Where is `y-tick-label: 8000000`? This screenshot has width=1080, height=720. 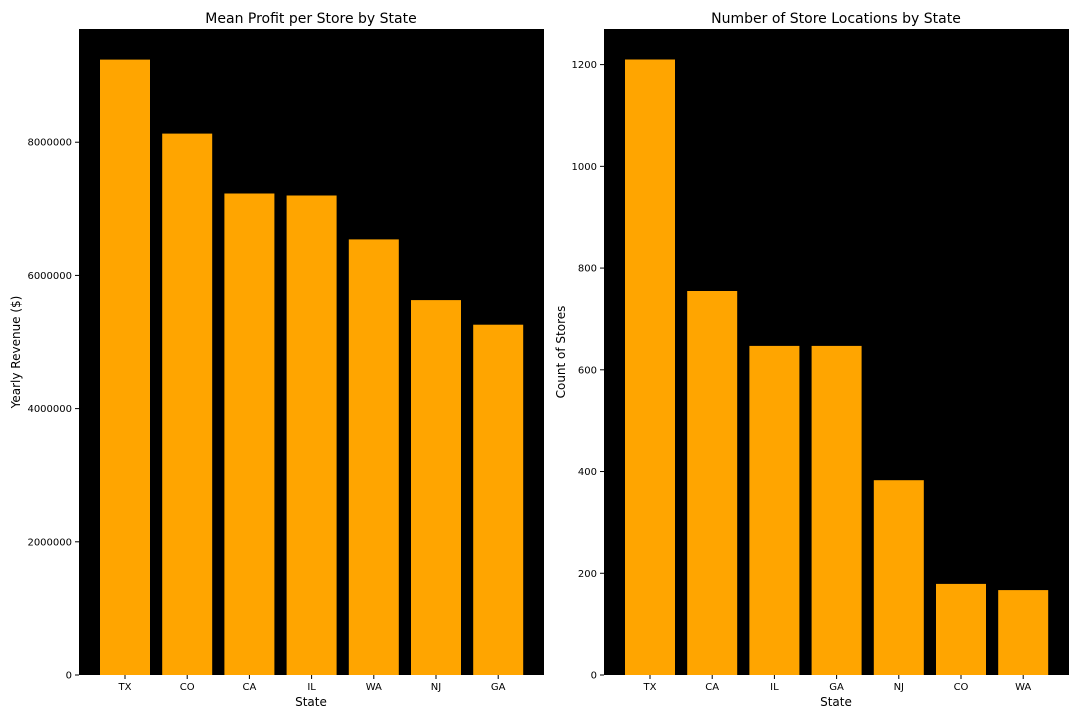 y-tick-label: 8000000 is located at coordinates (49, 143).